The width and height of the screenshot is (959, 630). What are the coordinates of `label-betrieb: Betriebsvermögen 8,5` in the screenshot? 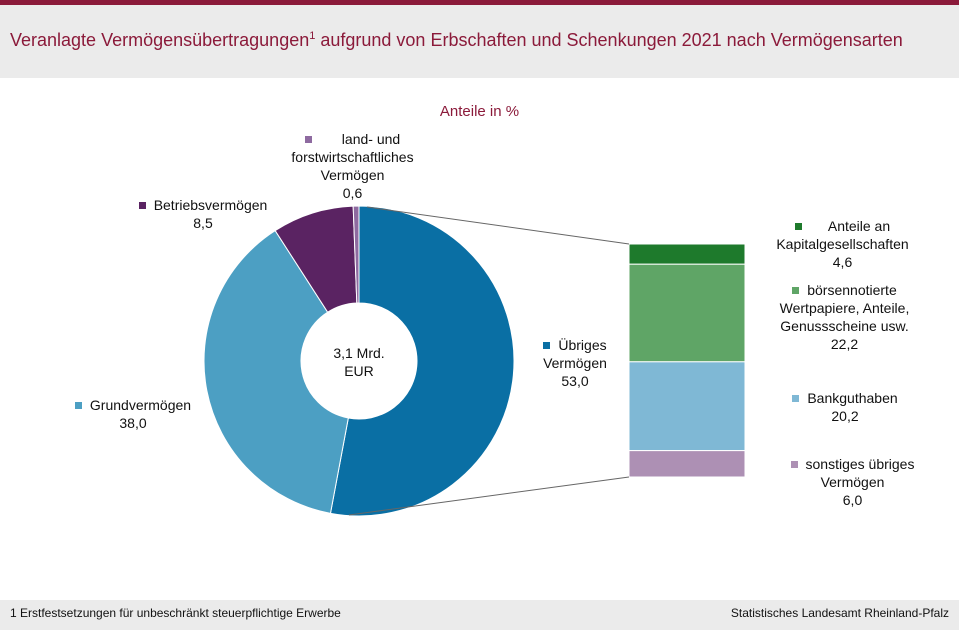 It's located at (203, 214).